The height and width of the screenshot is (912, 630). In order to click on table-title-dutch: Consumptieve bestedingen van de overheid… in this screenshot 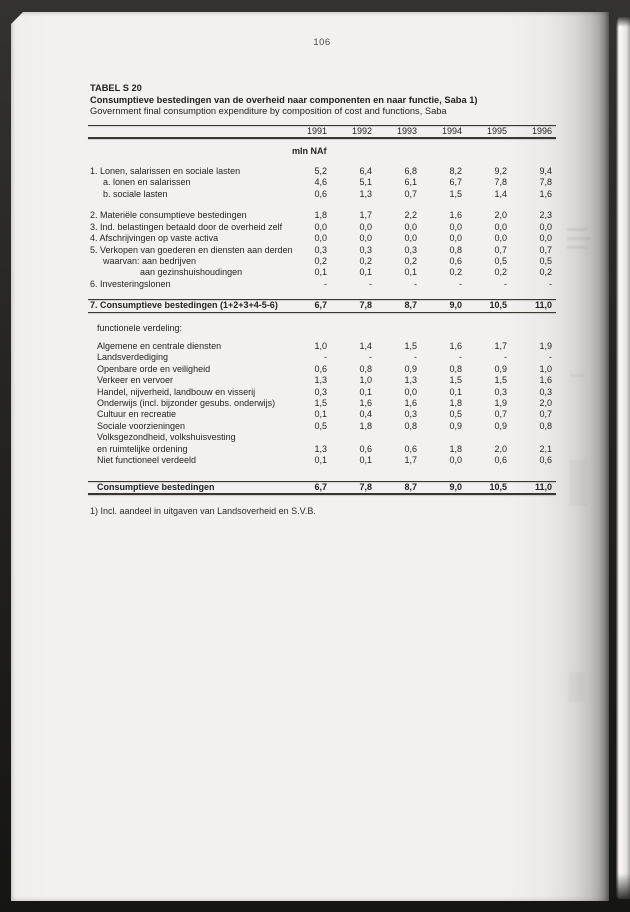, I will do `click(284, 99)`.